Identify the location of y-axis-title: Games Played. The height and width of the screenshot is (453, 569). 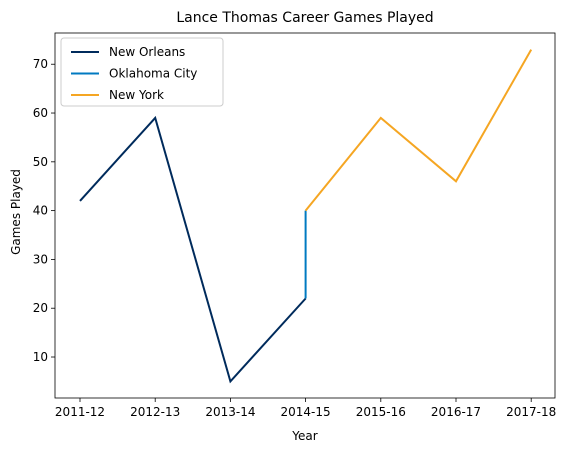
(16, 212).